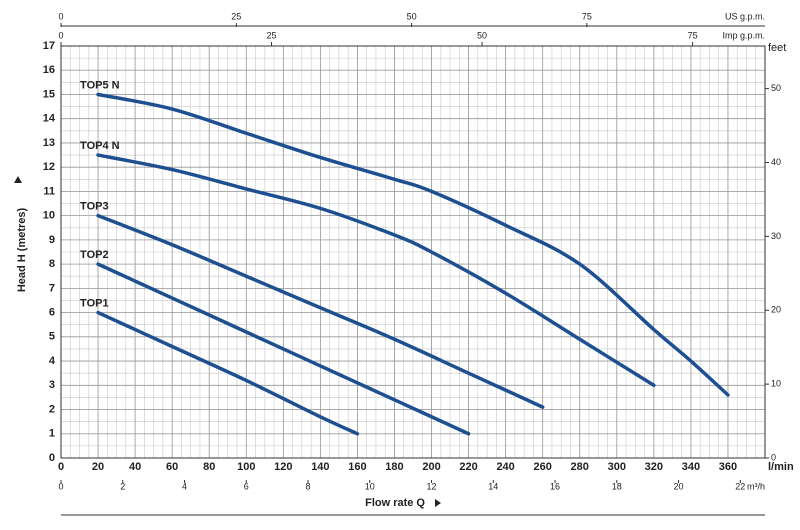  I want to click on x-tick-label: 20, so click(98, 467).